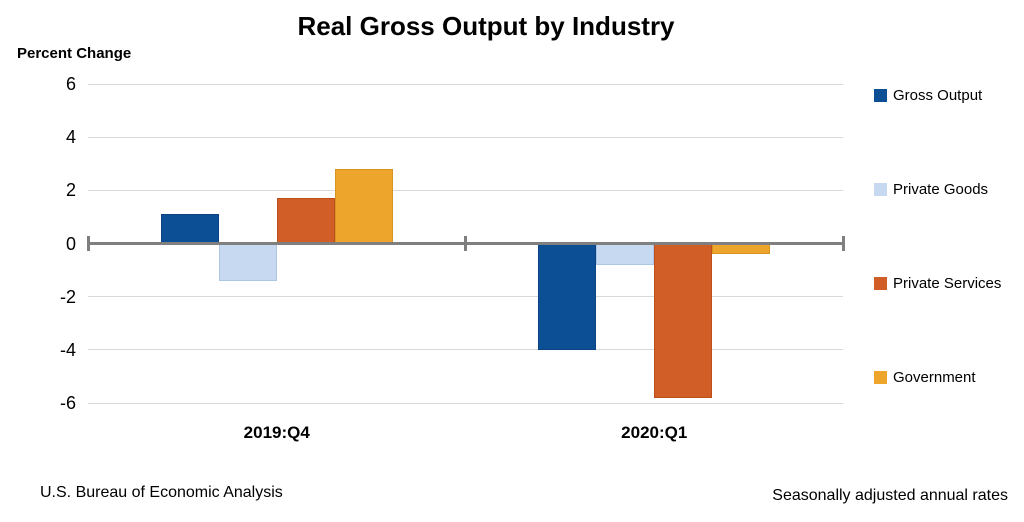 The width and height of the screenshot is (1024, 522). Describe the element at coordinates (486, 26) in the screenshot. I see `chart-title: Real Gross Output by Industry` at that location.